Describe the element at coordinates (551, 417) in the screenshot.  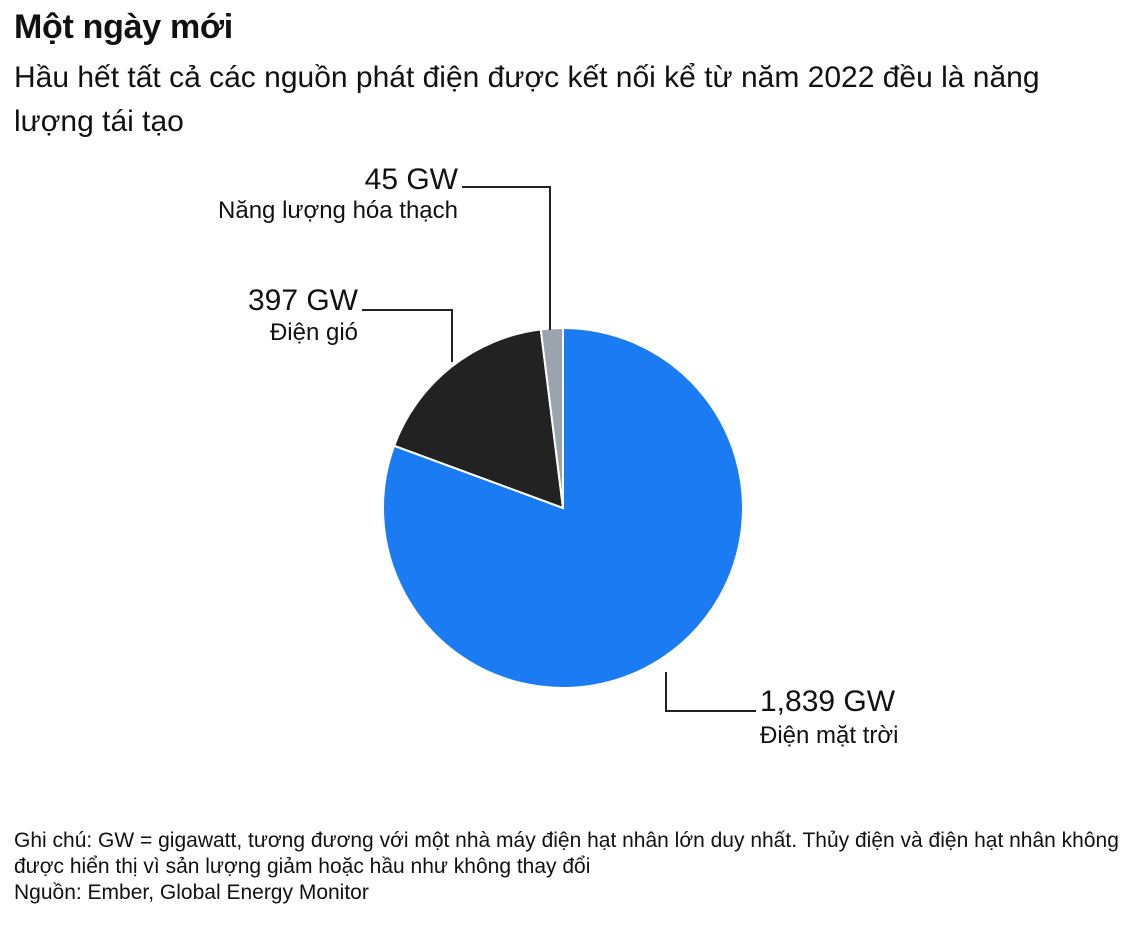
I see `slice-fossil` at that location.